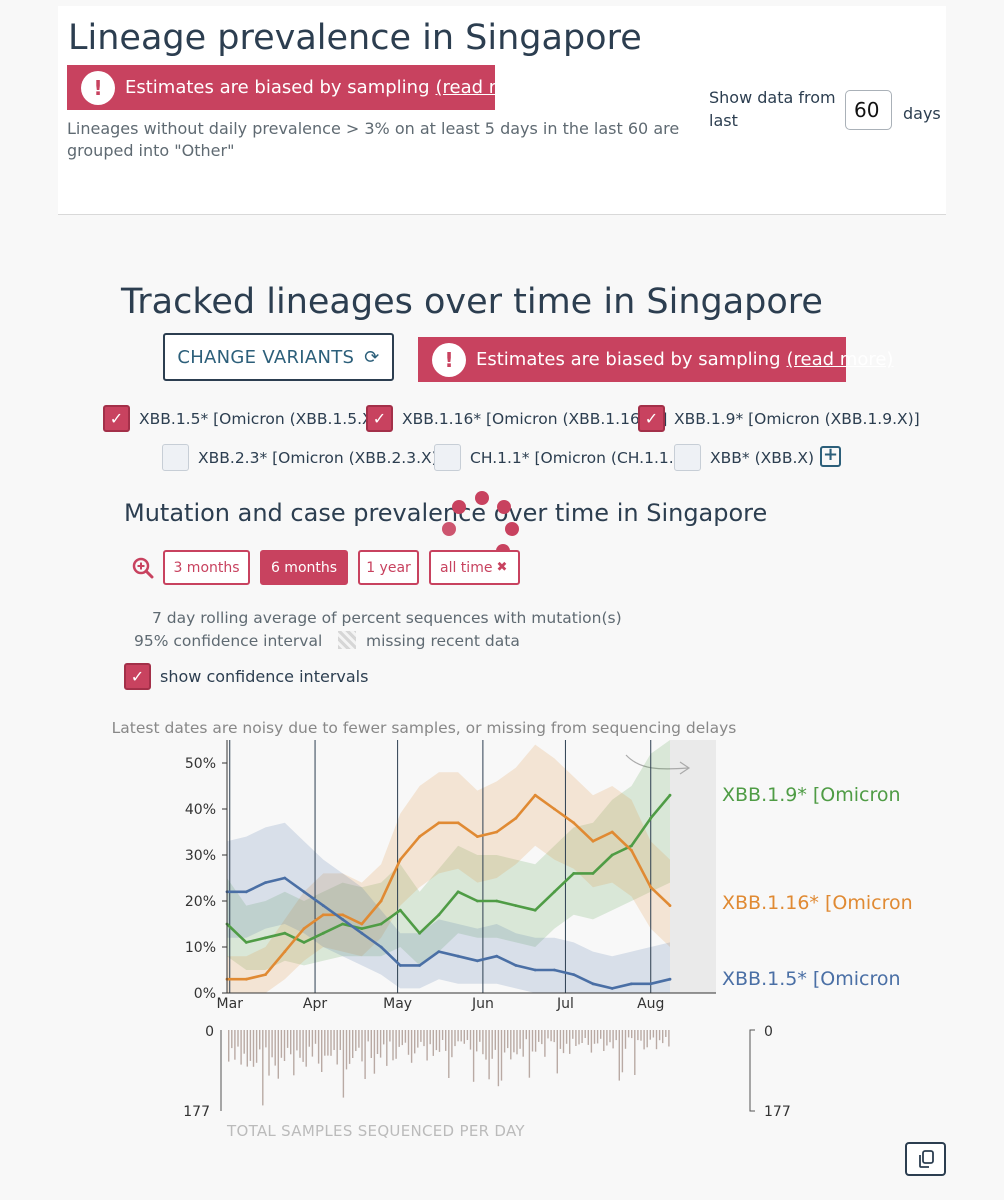  I want to click on zoom-in-icon, so click(143, 568).